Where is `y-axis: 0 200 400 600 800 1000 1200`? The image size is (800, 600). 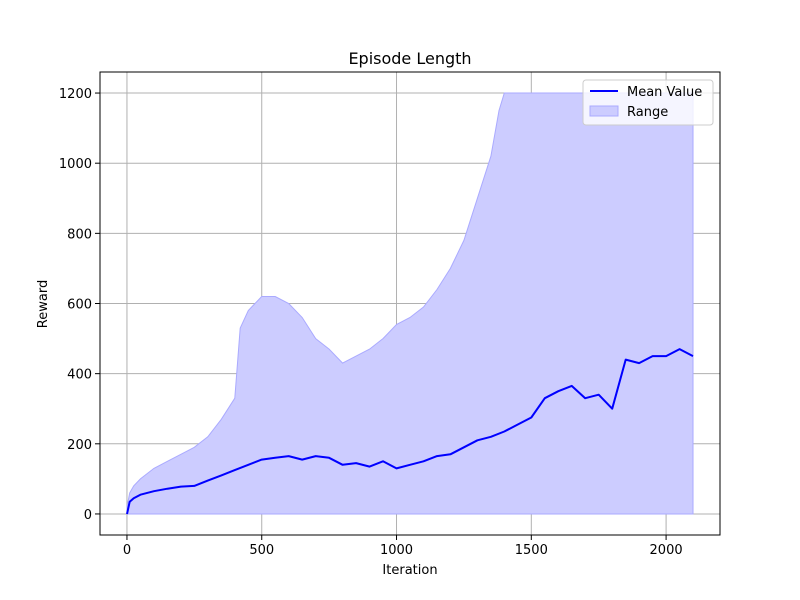 y-axis: 0 200 400 600 800 1000 1200 is located at coordinates (79, 305).